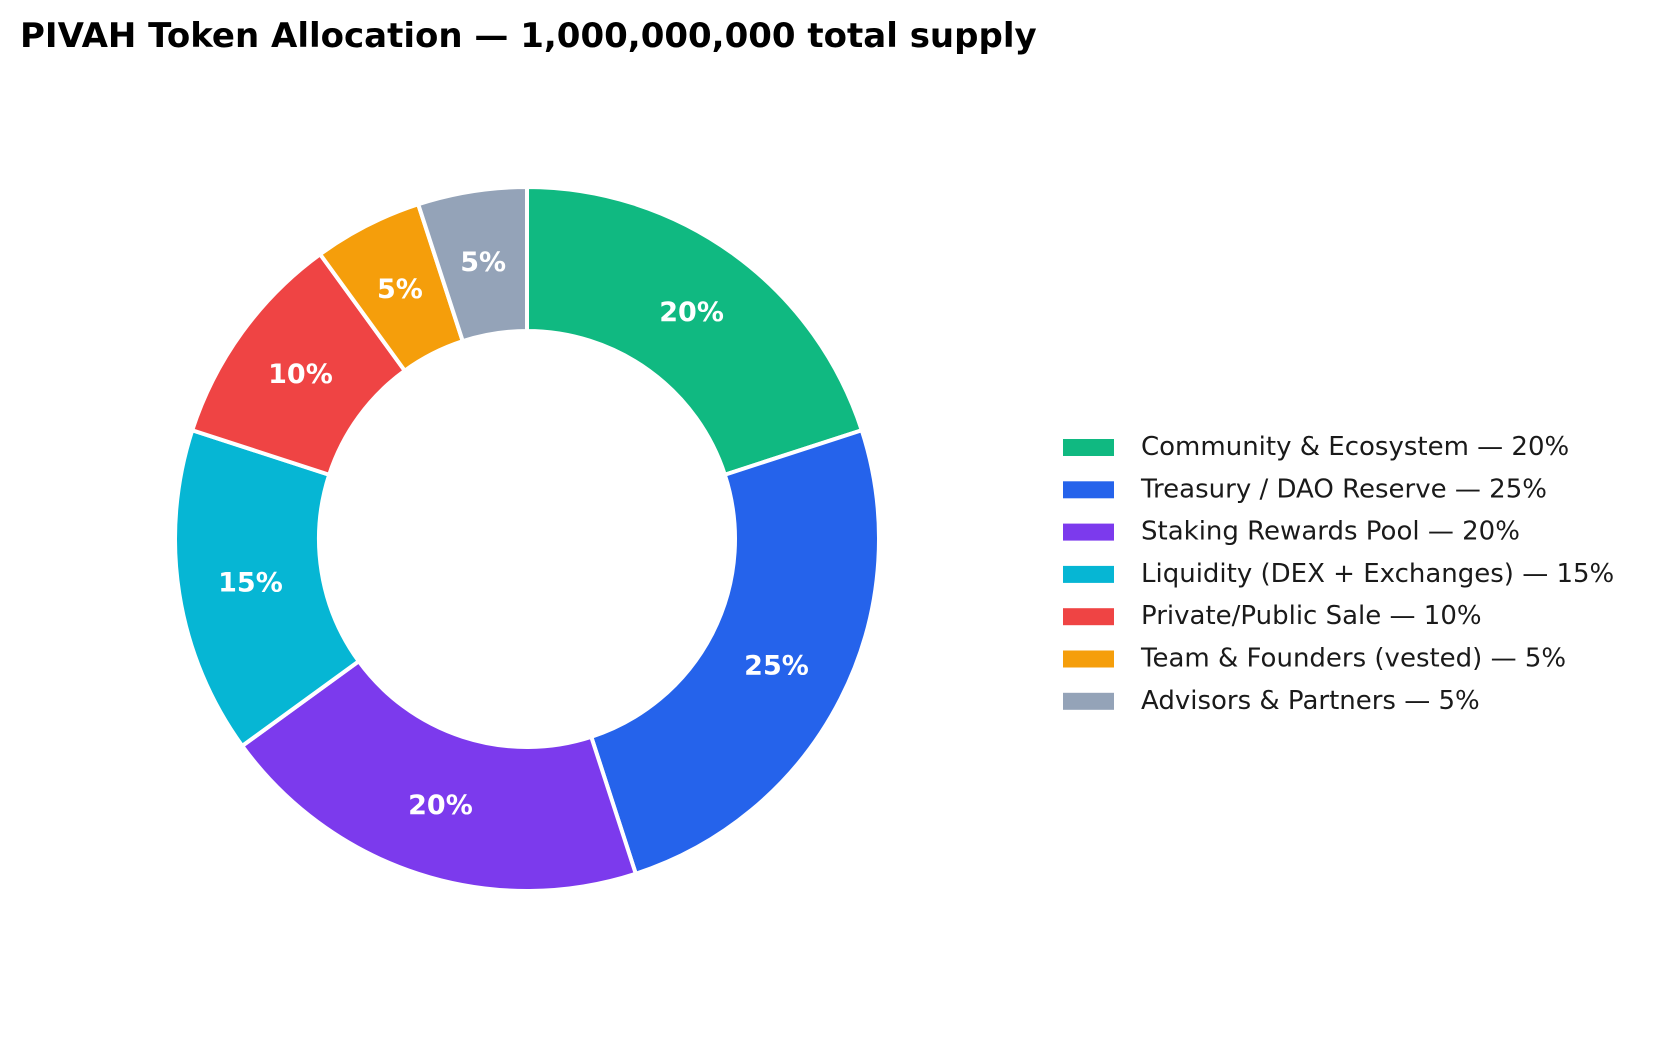  What do you see at coordinates (1353, 659) in the screenshot?
I see `legend-entry-label: Team & Founders (vested) — 5%` at bounding box center [1353, 659].